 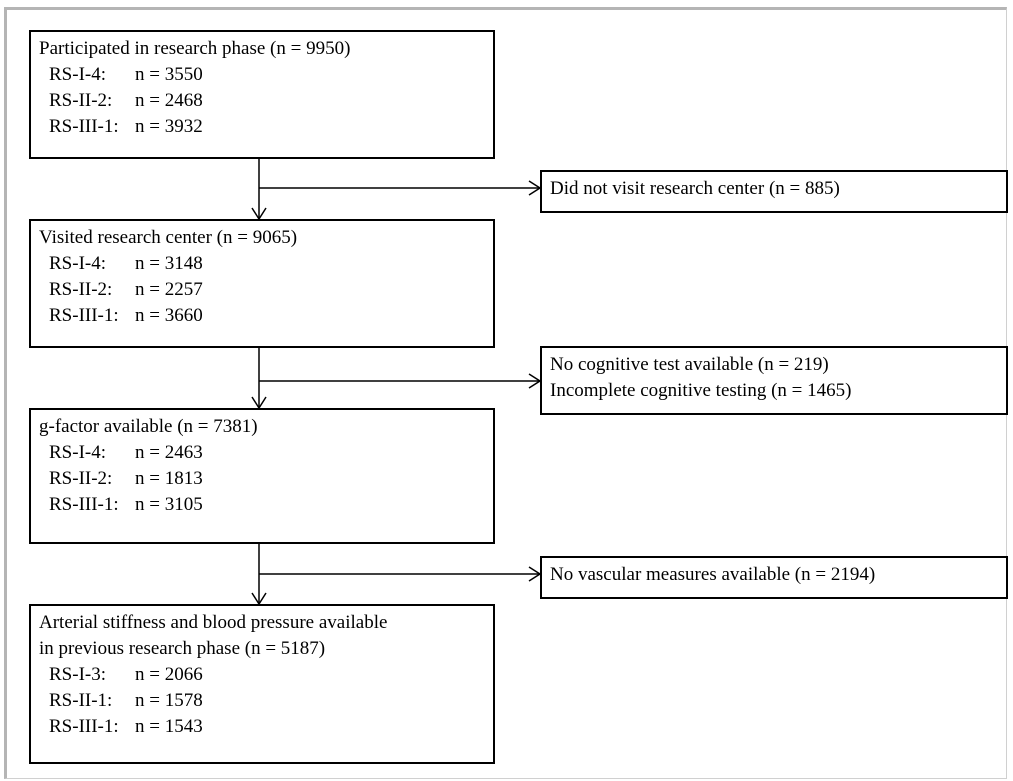 What do you see at coordinates (168, 237) in the screenshot?
I see `box-visited-title: Visited research center (n = 9065)` at bounding box center [168, 237].